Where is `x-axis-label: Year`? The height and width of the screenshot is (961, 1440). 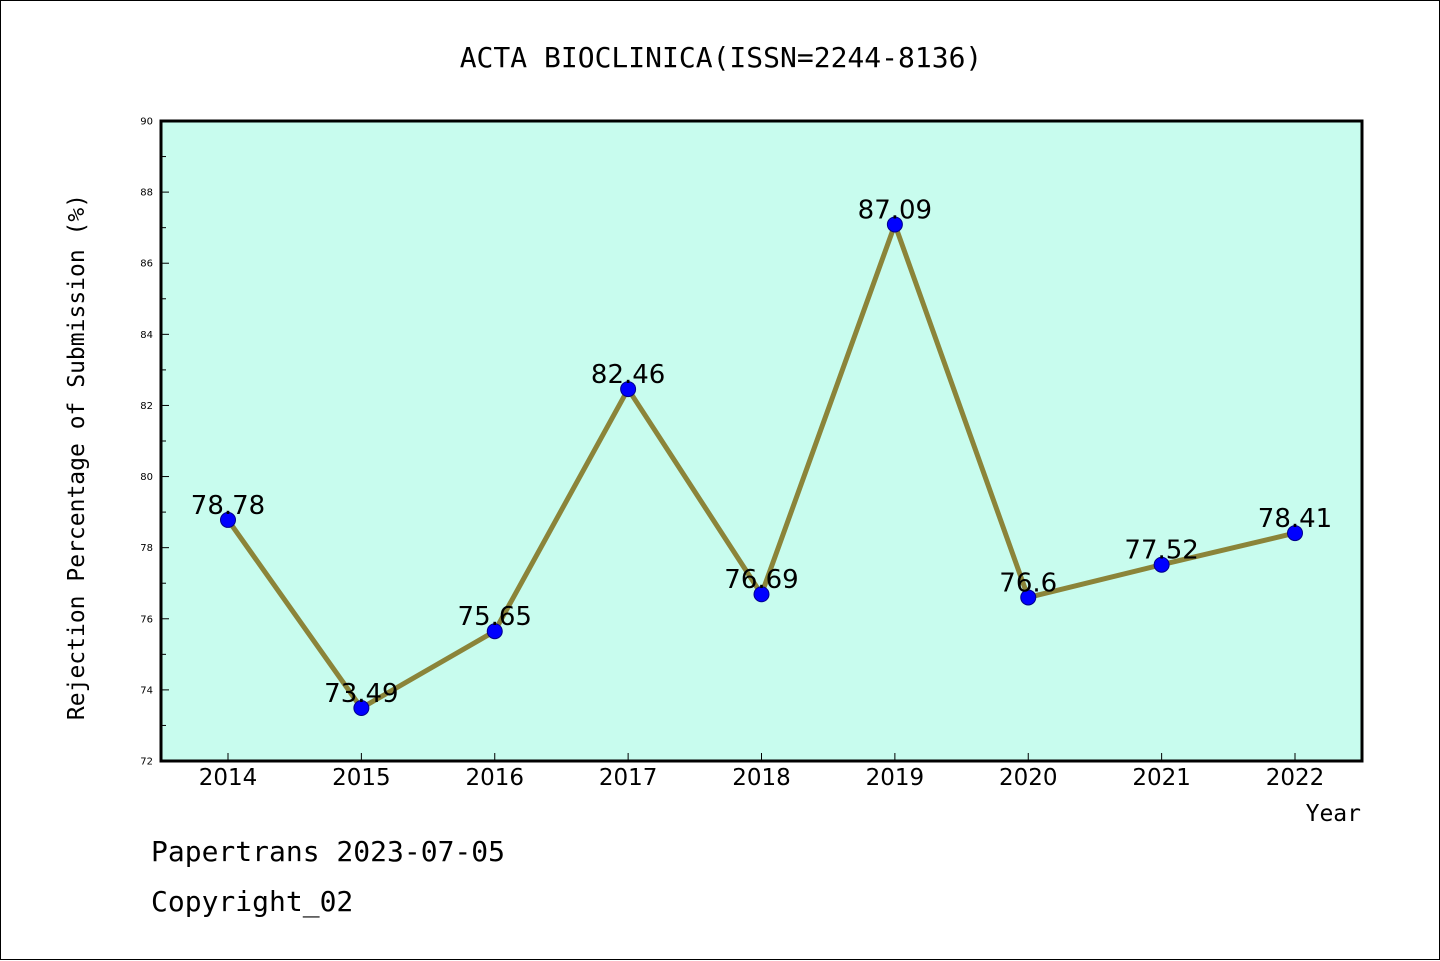 x-axis-label: Year is located at coordinates (1333, 814).